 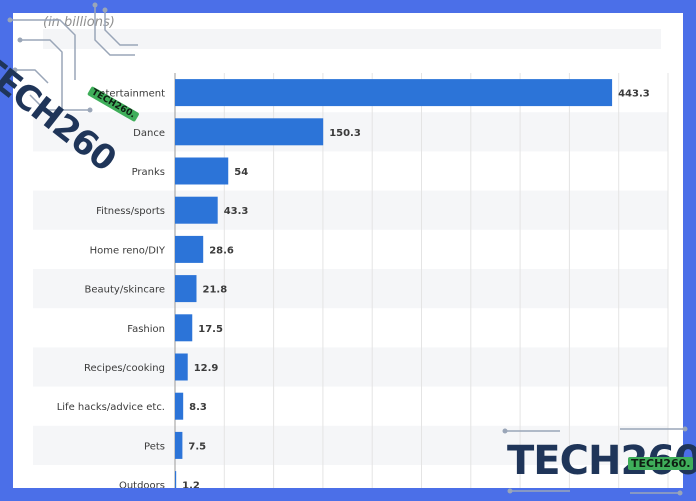 What do you see at coordinates (661, 463) in the screenshot?
I see `brand-badge: TECH260.` at bounding box center [661, 463].